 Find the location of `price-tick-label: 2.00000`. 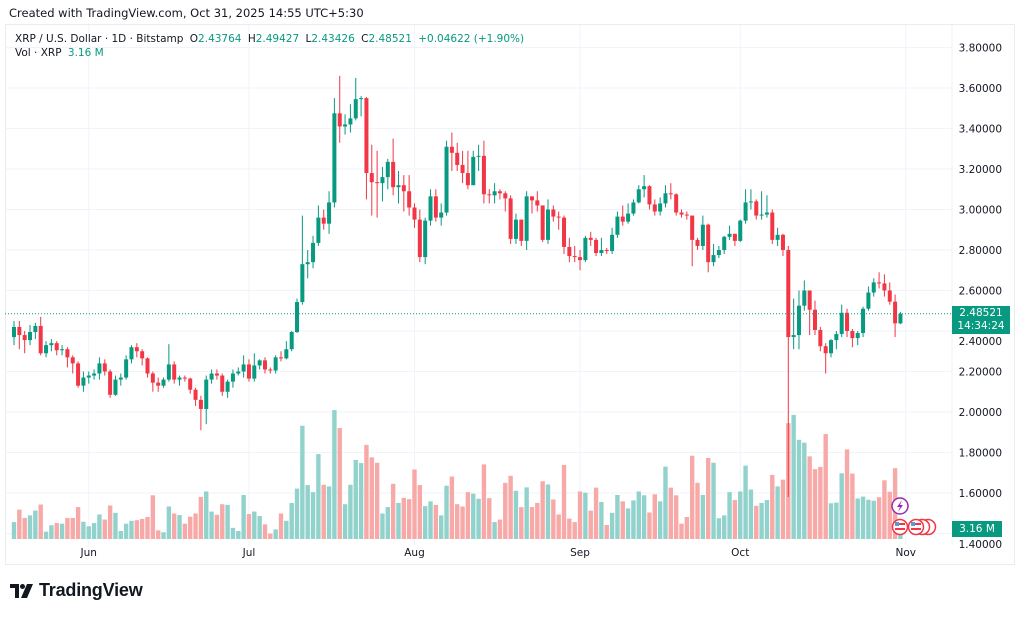

price-tick-label: 2.00000 is located at coordinates (980, 413).